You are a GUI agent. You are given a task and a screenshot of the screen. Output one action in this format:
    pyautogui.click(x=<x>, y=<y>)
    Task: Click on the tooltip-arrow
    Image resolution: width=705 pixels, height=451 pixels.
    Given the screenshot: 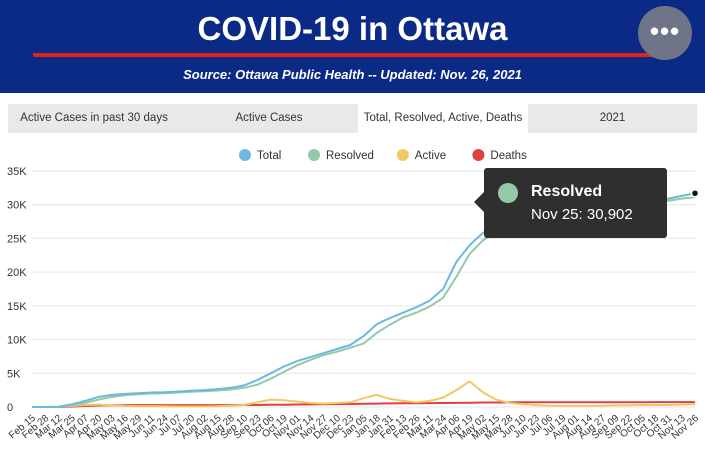 What is the action you would take?
    pyautogui.click(x=479, y=202)
    